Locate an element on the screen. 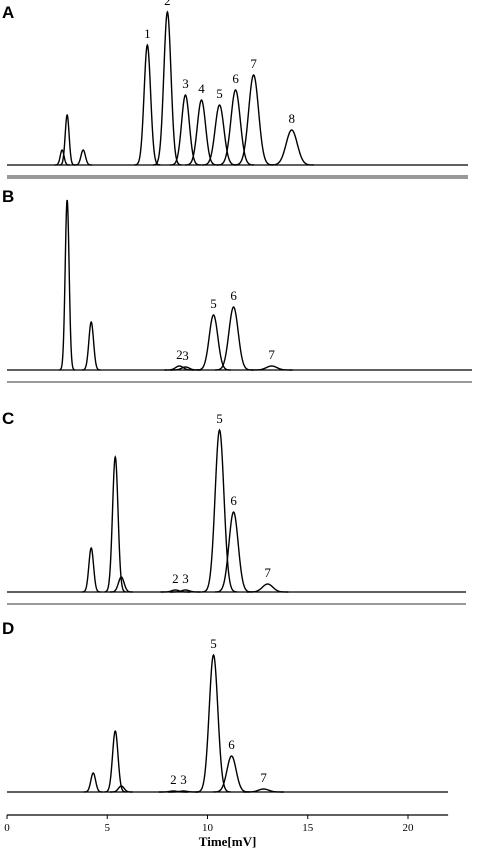 The image size is (477, 854). x-tick-label: 15 is located at coordinates (308, 828).